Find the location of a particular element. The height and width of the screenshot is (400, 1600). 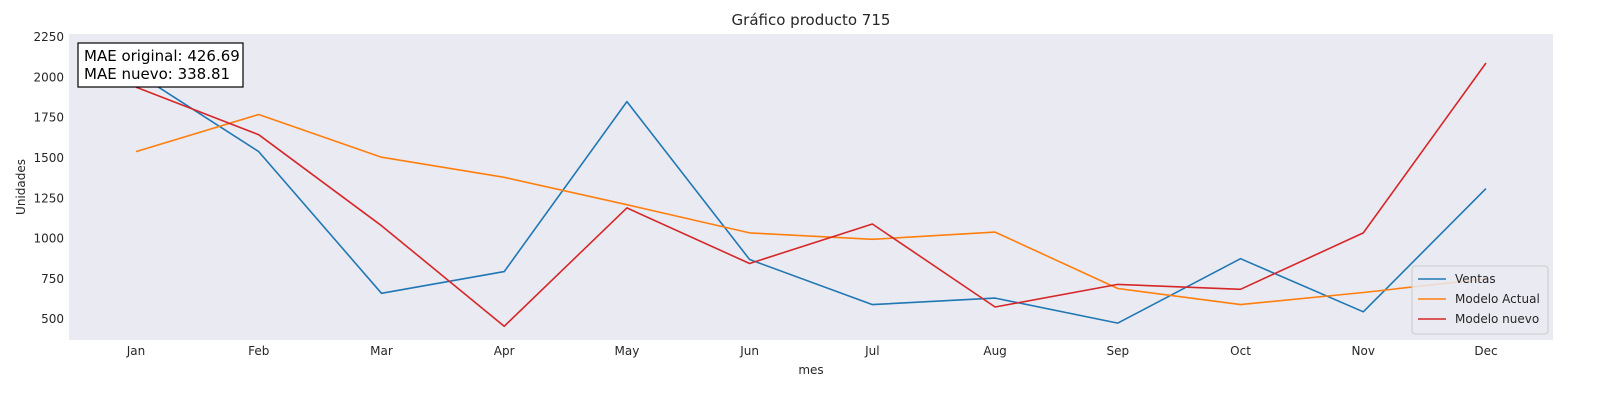

x-tick-label: Jun is located at coordinates (749, 351).